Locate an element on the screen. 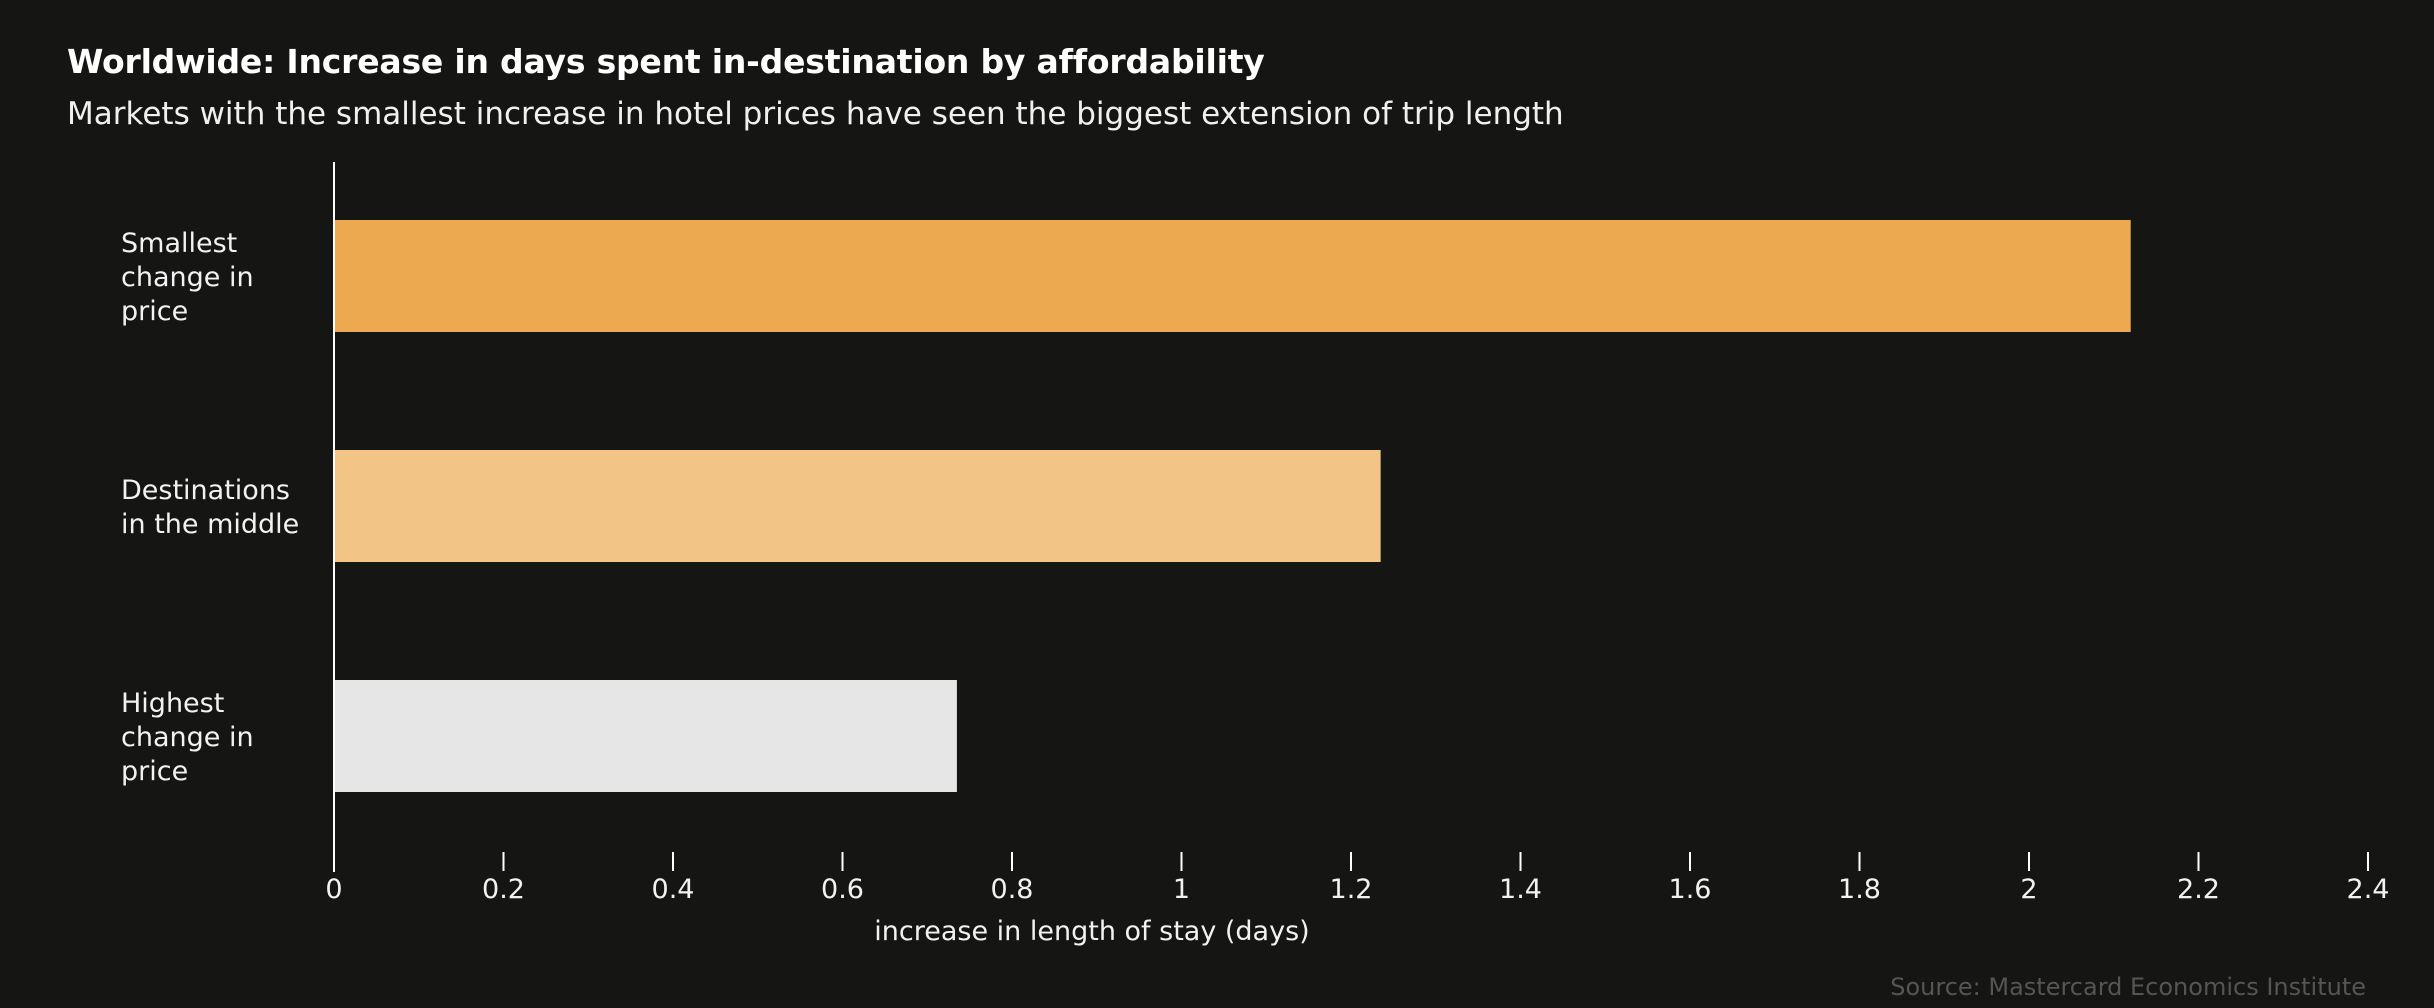 This screenshot has width=2434, height=1008. x-axis-ticks: 0 0.2 0.4 0.6 0.8 1 1.2 1.4 1.6 1.8 2 2.2 2.4 is located at coordinates (1357, 878).